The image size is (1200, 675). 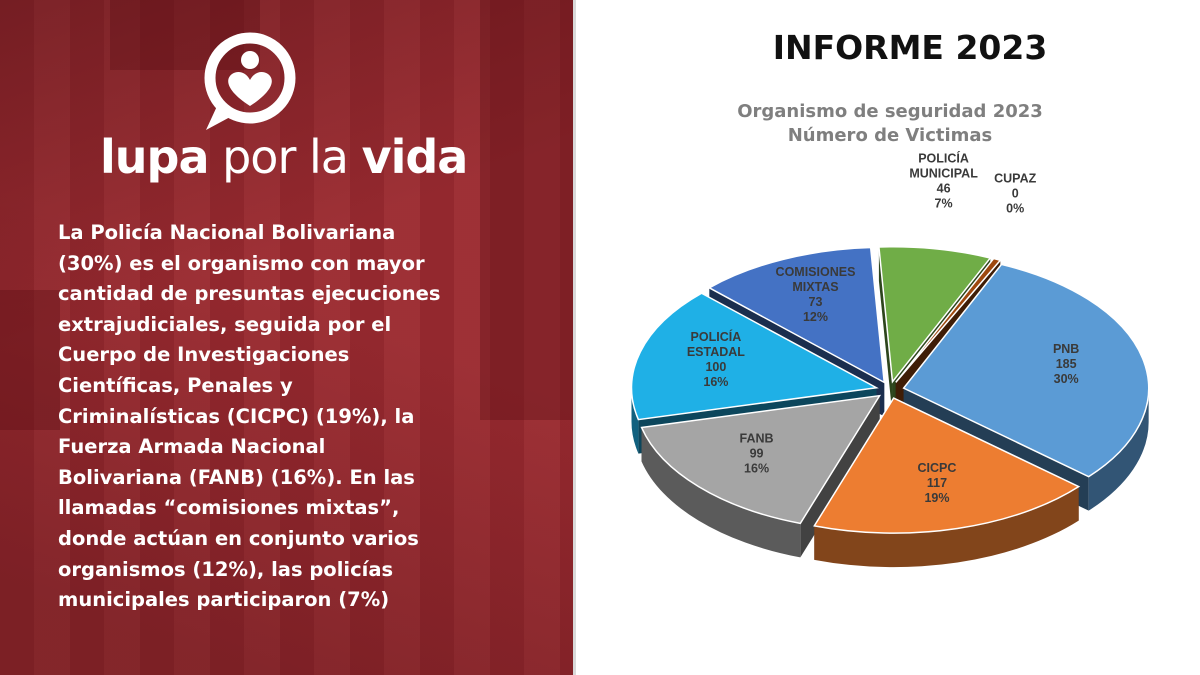 What do you see at coordinates (192, 447) in the screenshot?
I see `description-line: Fuerza Armada Nacional` at bounding box center [192, 447].